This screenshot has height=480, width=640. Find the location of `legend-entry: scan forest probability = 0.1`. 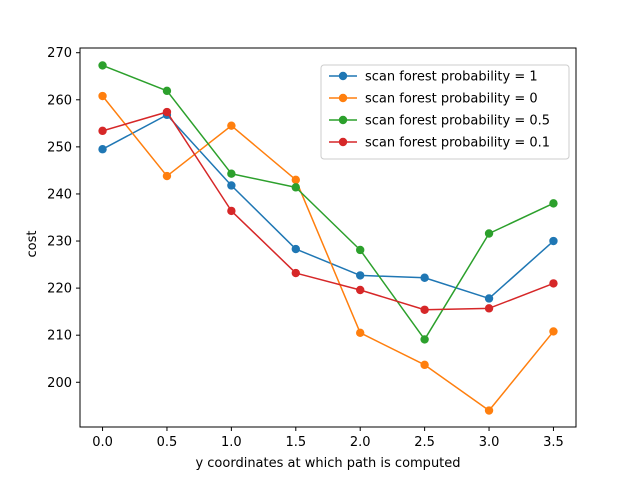

legend-entry: scan forest probability = 0.1 is located at coordinates (439, 143).